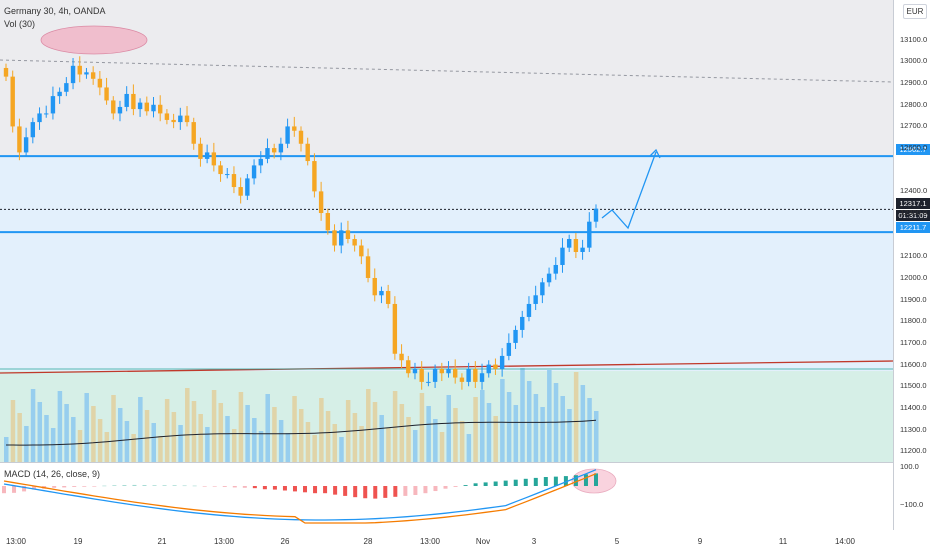  Describe the element at coordinates (285, 541) in the screenshot. I see `time-tick-label: 26` at that location.